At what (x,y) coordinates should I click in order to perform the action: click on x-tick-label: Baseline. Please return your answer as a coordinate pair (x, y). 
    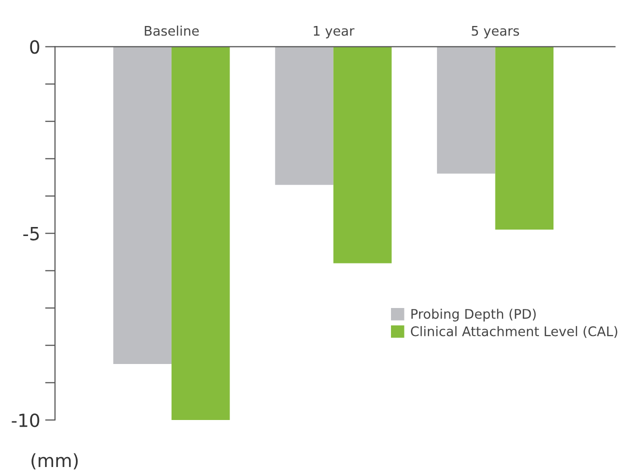
    Looking at the image, I should click on (171, 31).